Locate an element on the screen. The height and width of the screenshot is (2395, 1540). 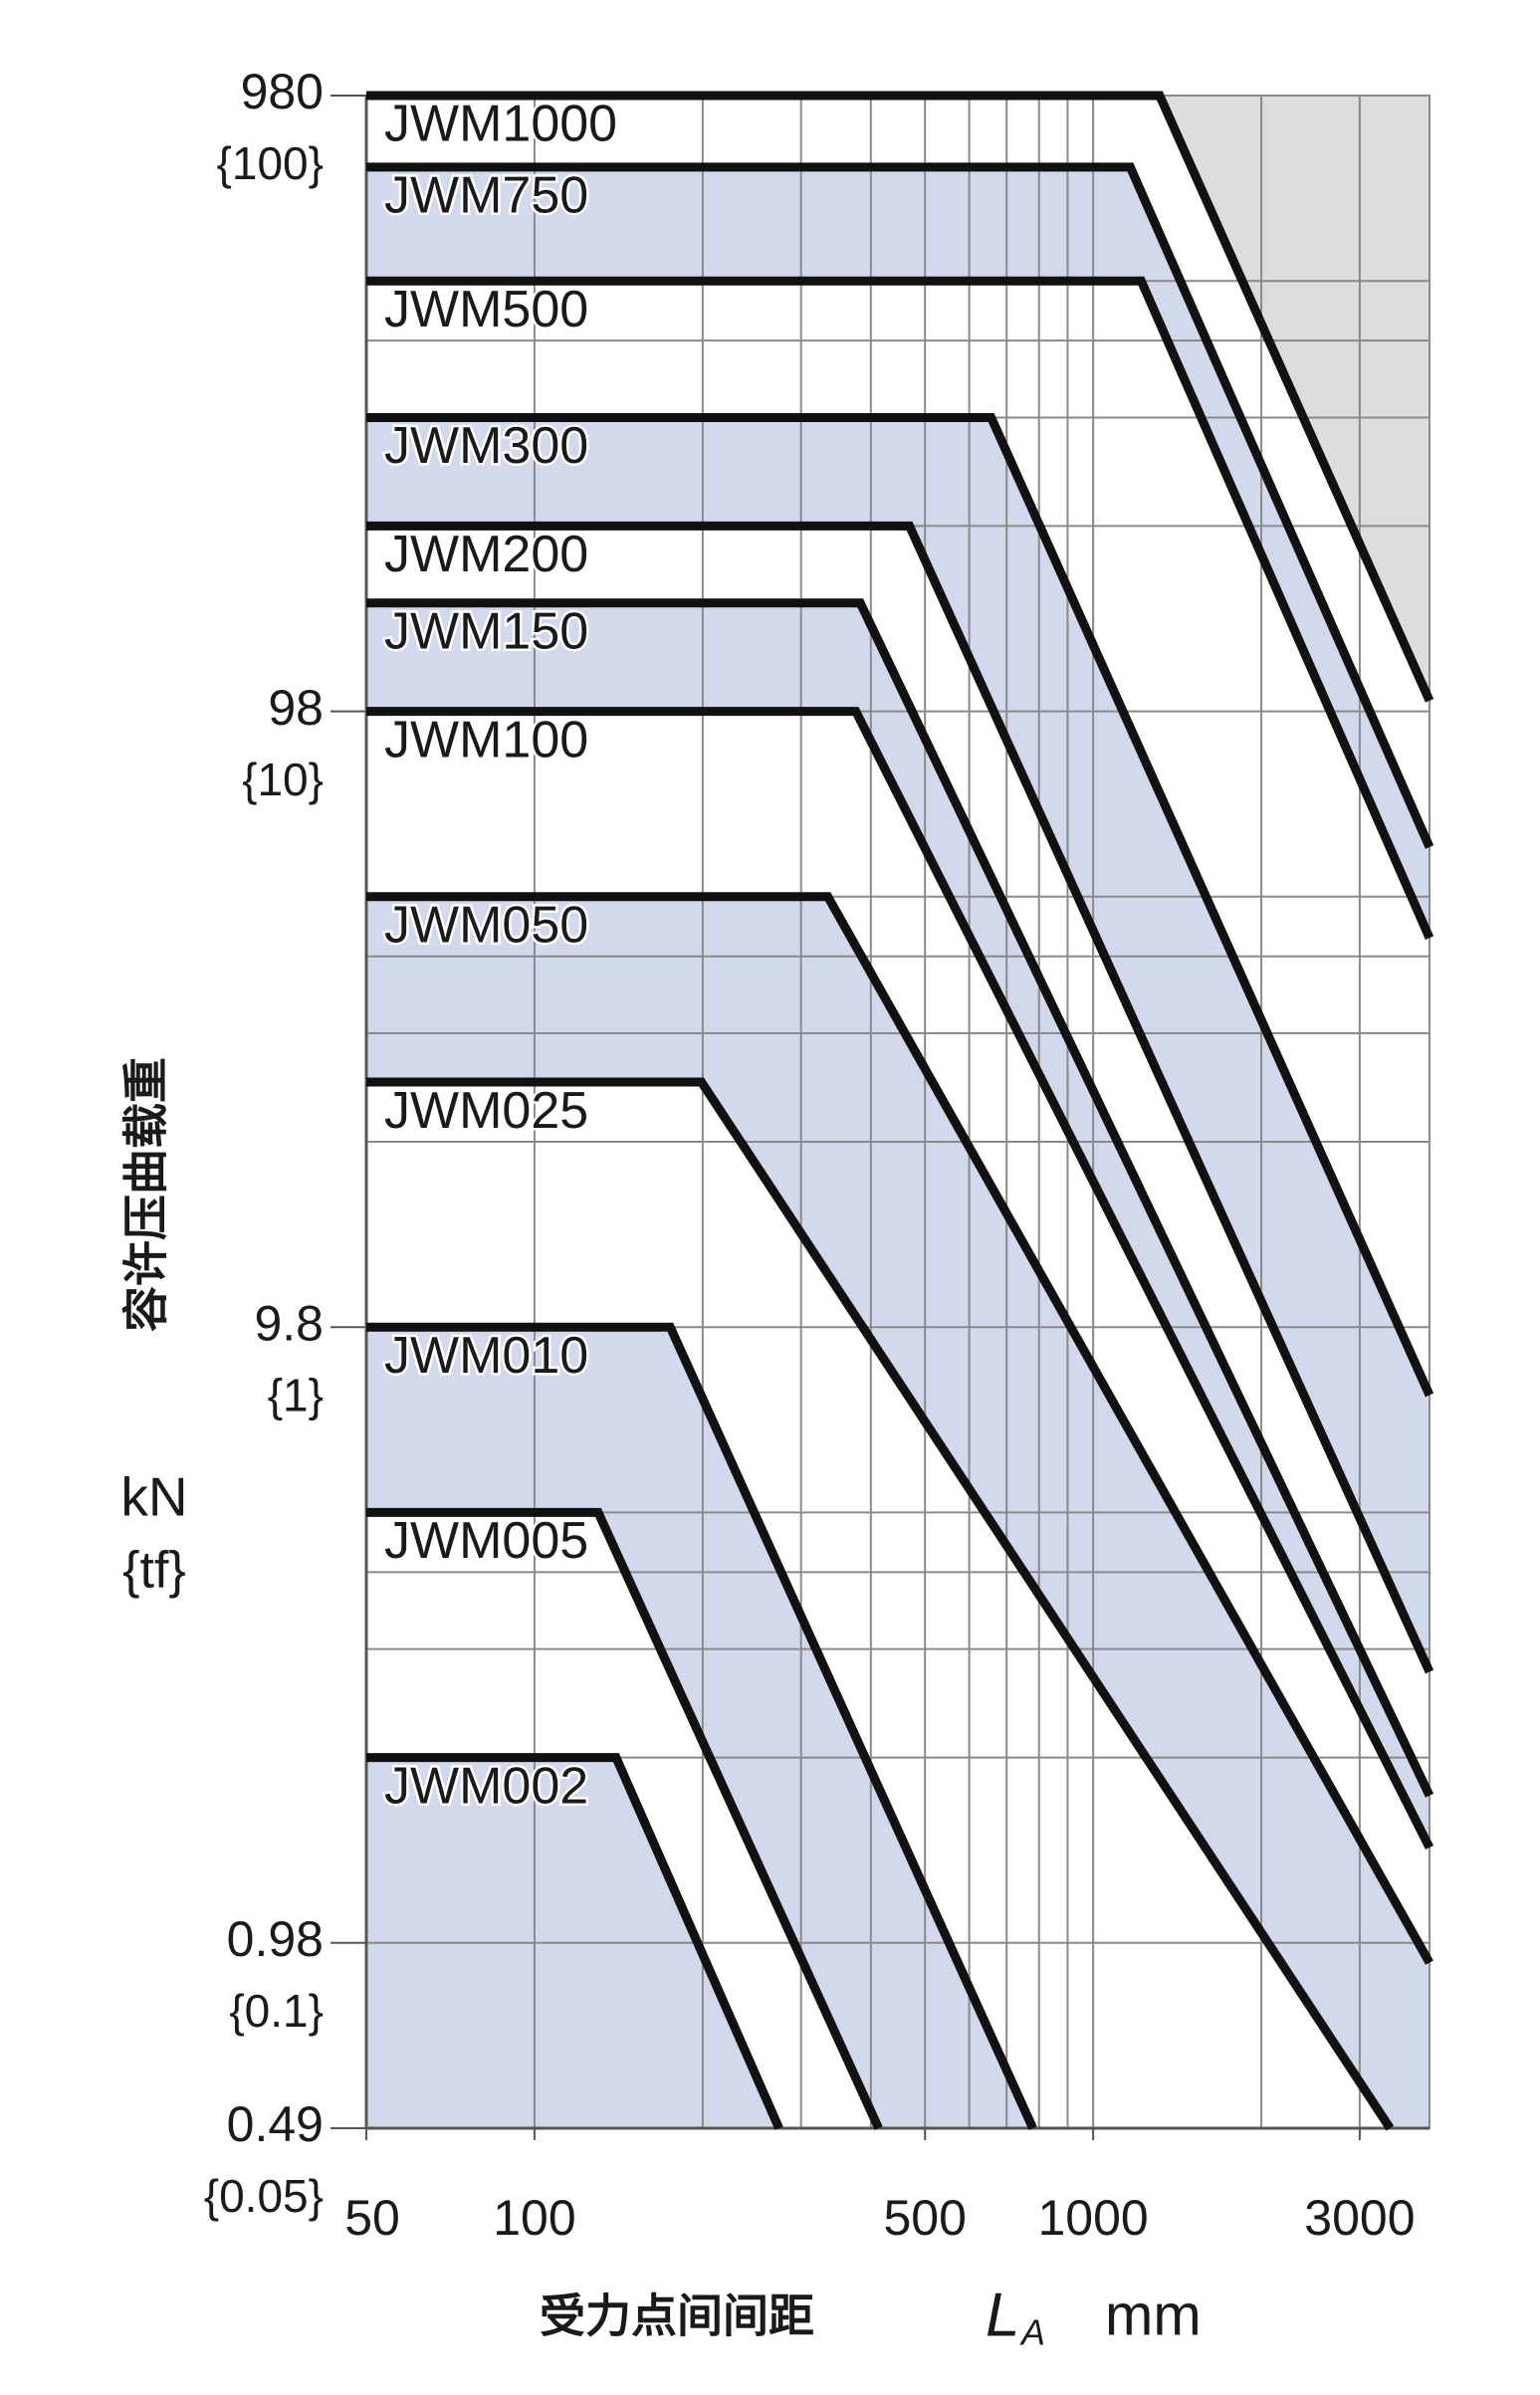
y-tick-label: 9.8 is located at coordinates (289, 1323).